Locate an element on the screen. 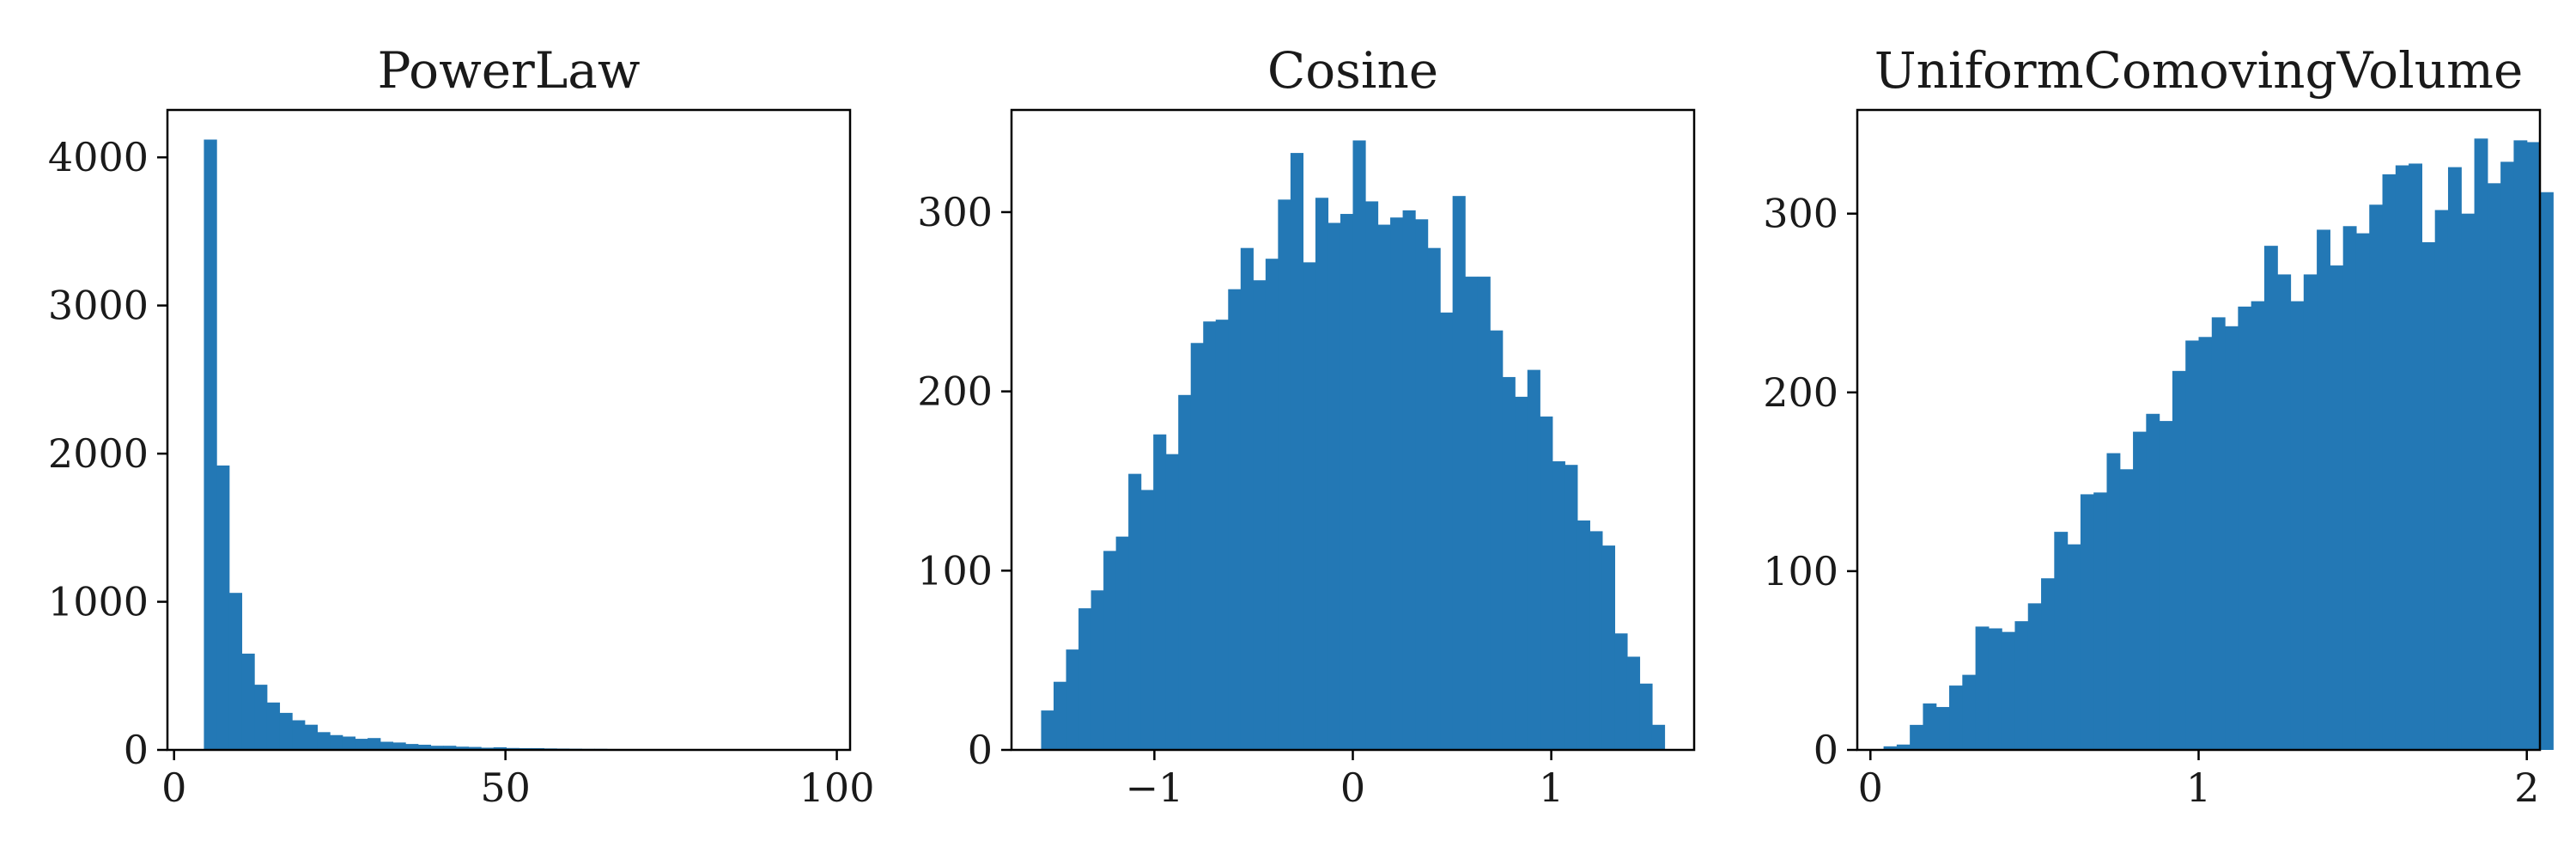  x-tick-label: 2 is located at coordinates (2526, 788).